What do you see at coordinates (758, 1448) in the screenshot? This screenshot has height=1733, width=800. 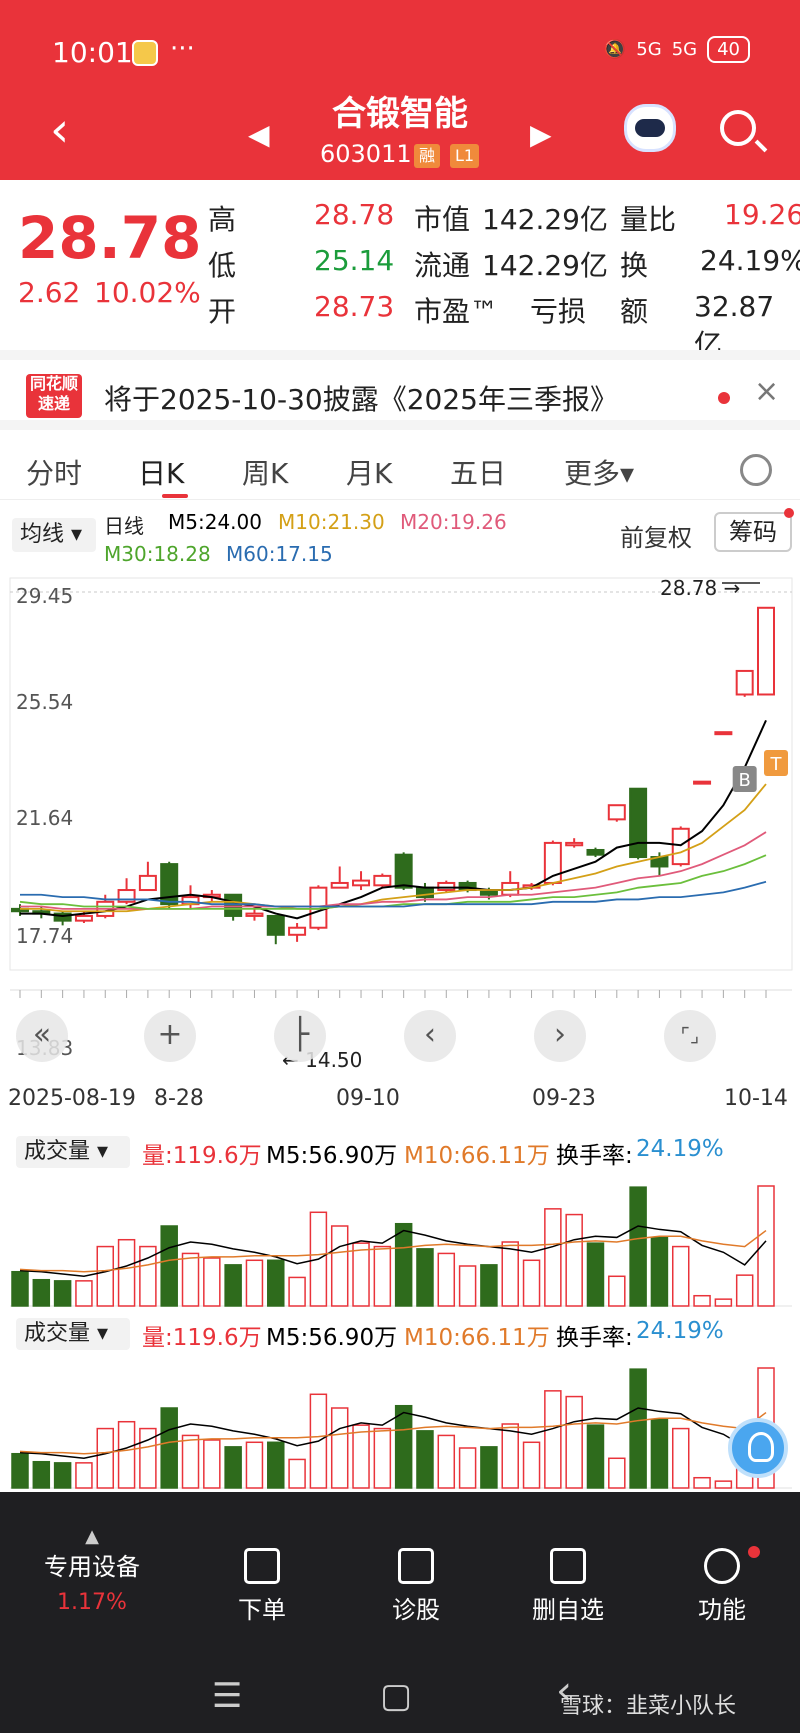 I see `lightbulb-tip-icon` at bounding box center [758, 1448].